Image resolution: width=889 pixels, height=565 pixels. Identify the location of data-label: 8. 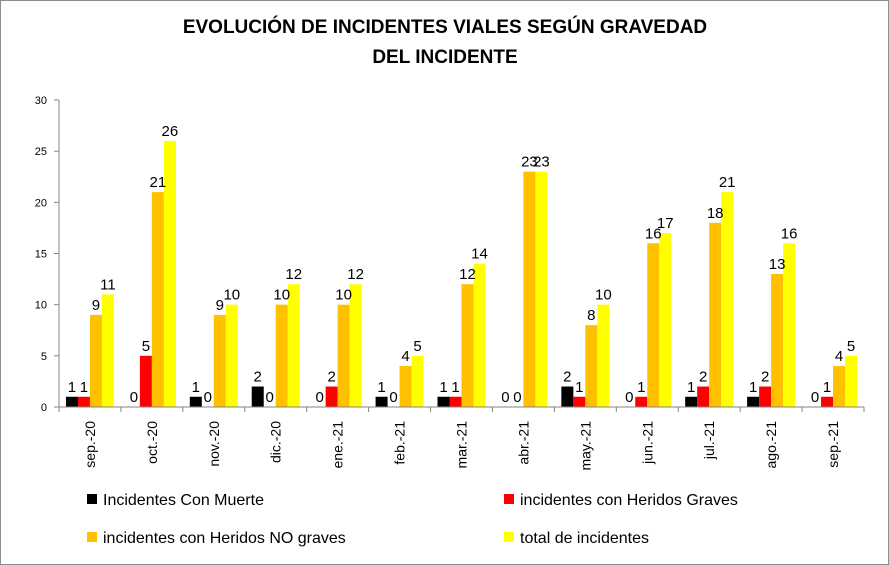
(591, 315).